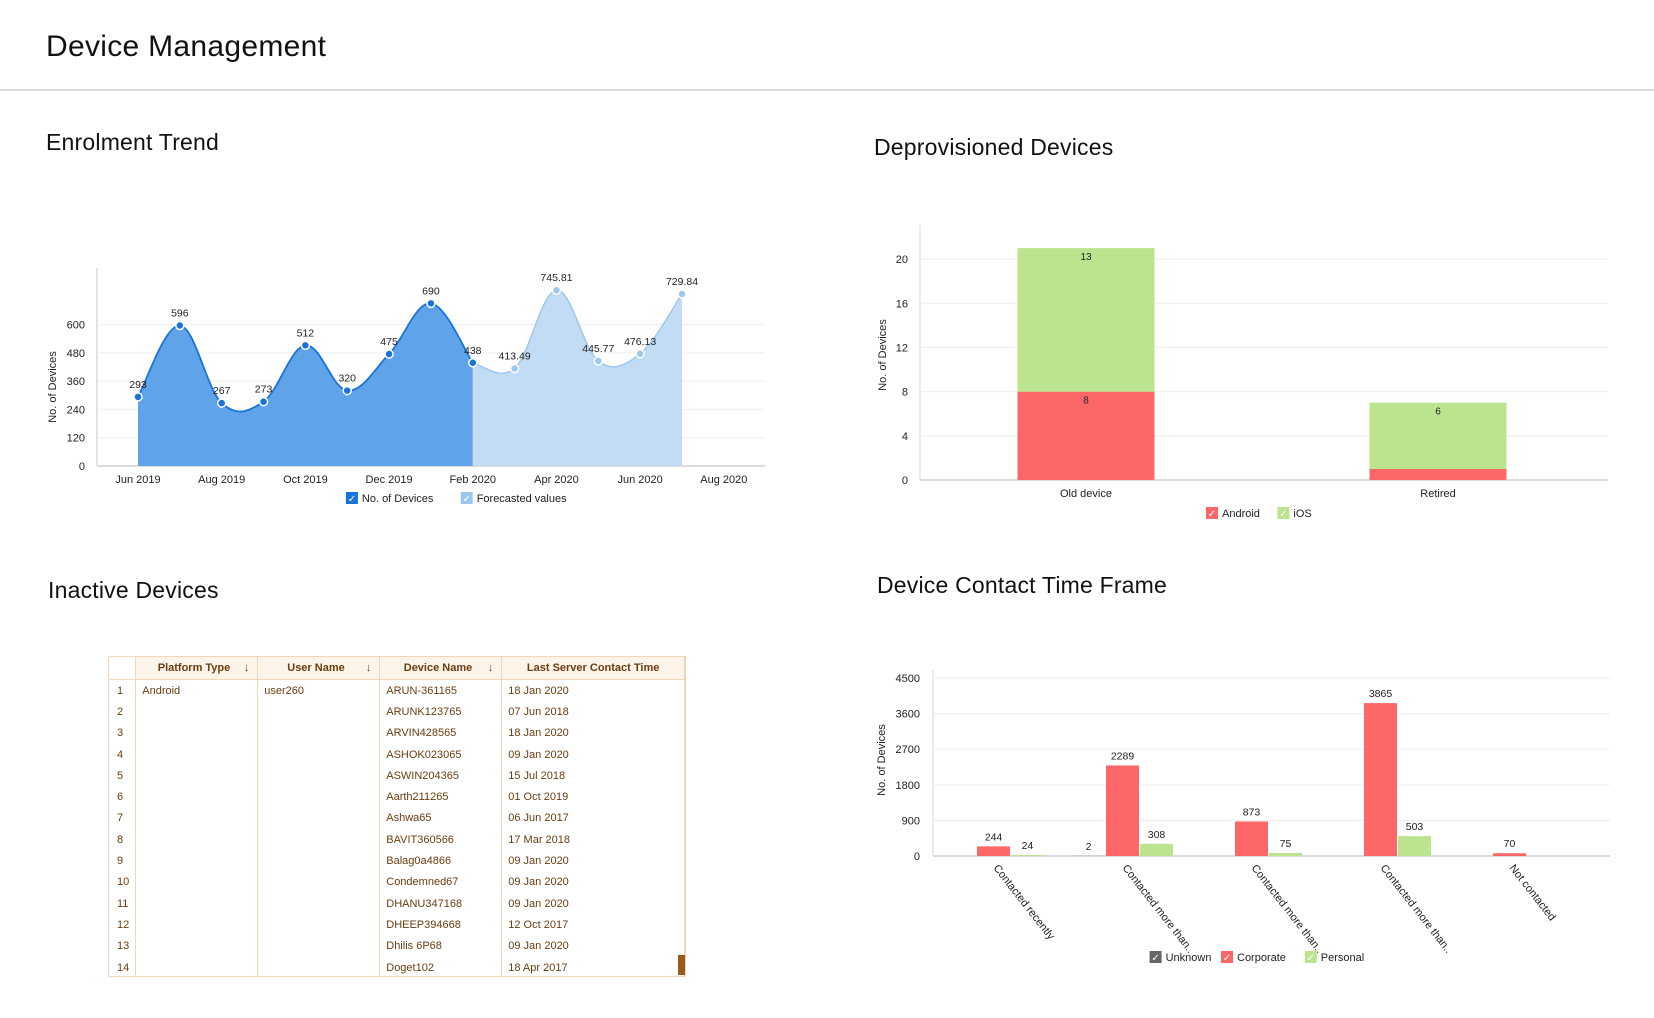 The image size is (1654, 1018). Describe the element at coordinates (397, 818) in the screenshot. I see `table-row: 7 Ashwa65 06 Jun 2017` at that location.